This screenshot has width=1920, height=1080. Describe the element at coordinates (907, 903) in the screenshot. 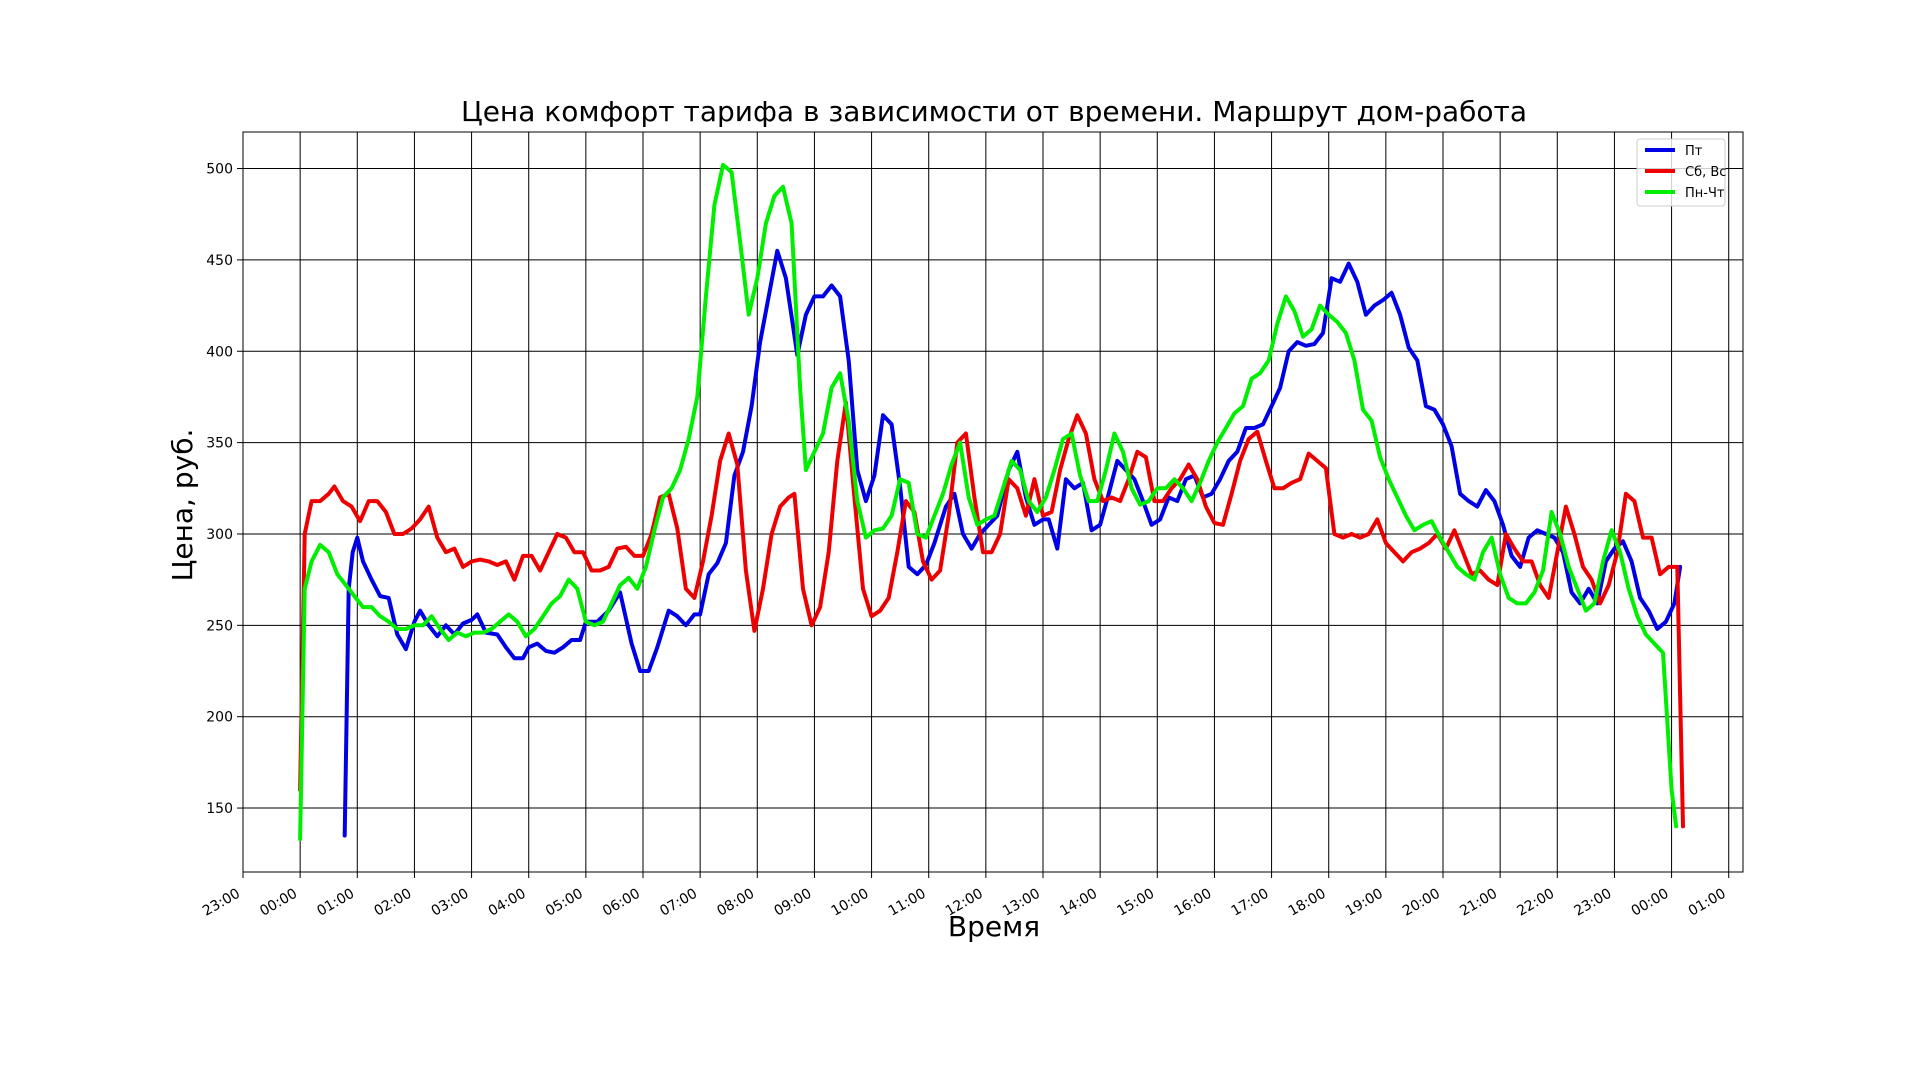

I see `x-tick-label: 11:00` at that location.